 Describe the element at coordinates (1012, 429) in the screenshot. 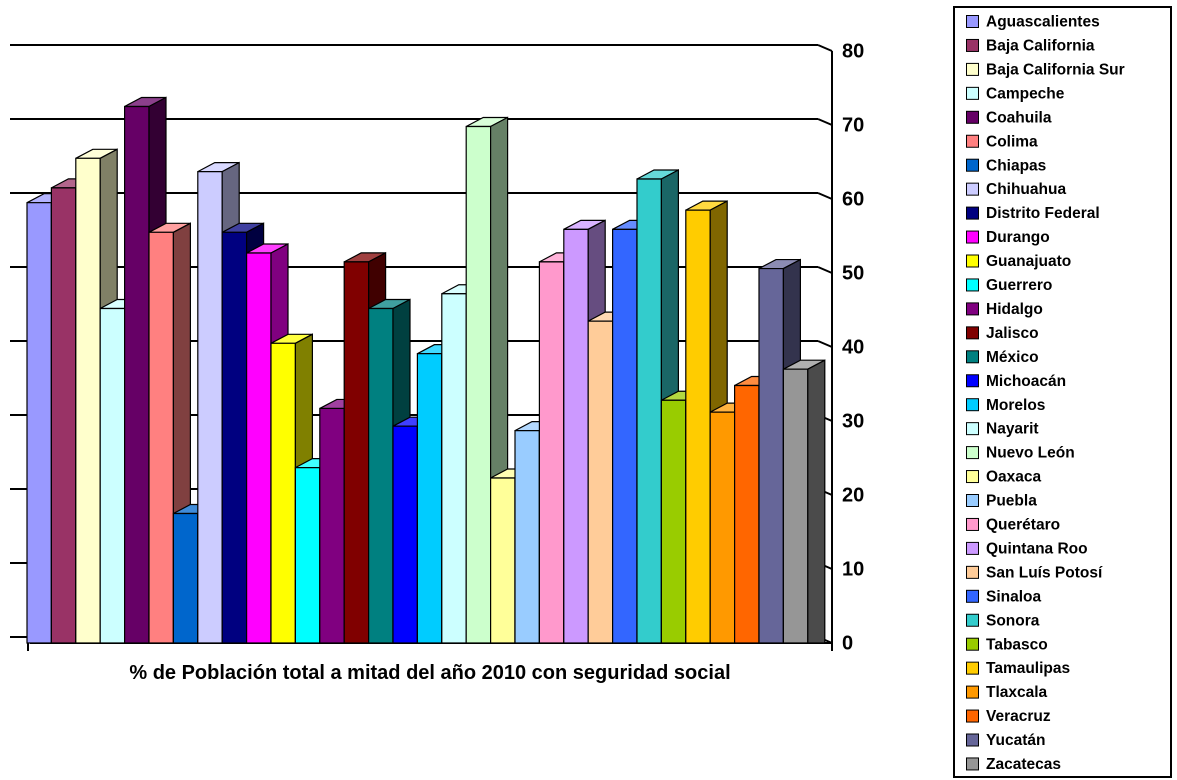

I see `legend-label: Nayarit` at that location.